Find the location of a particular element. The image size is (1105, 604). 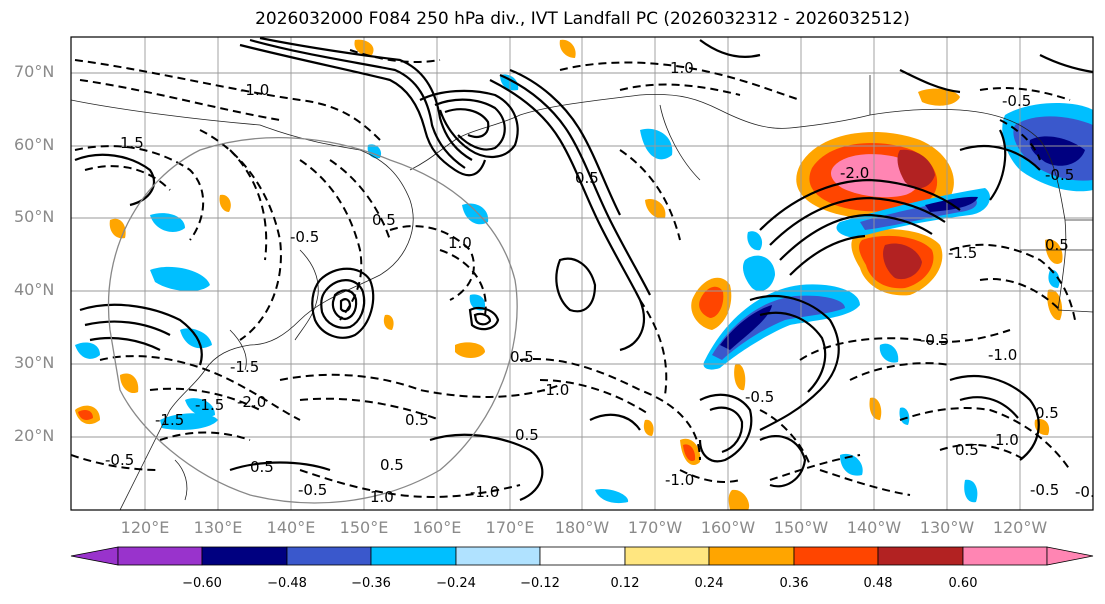

lon-label: 130°E is located at coordinates (218, 527).